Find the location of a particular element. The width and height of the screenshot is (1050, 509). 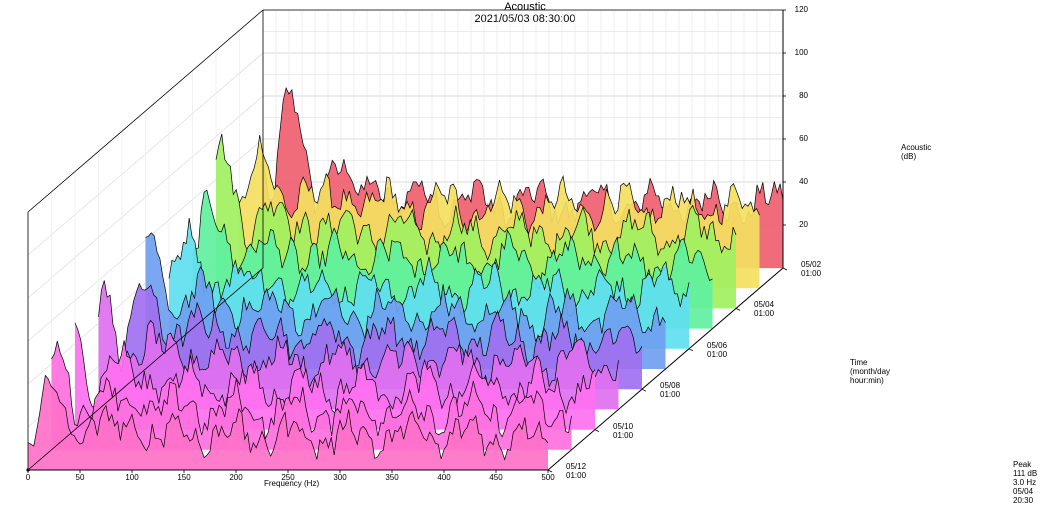

peak-frequency: 3.0 Hz is located at coordinates (1025, 482).